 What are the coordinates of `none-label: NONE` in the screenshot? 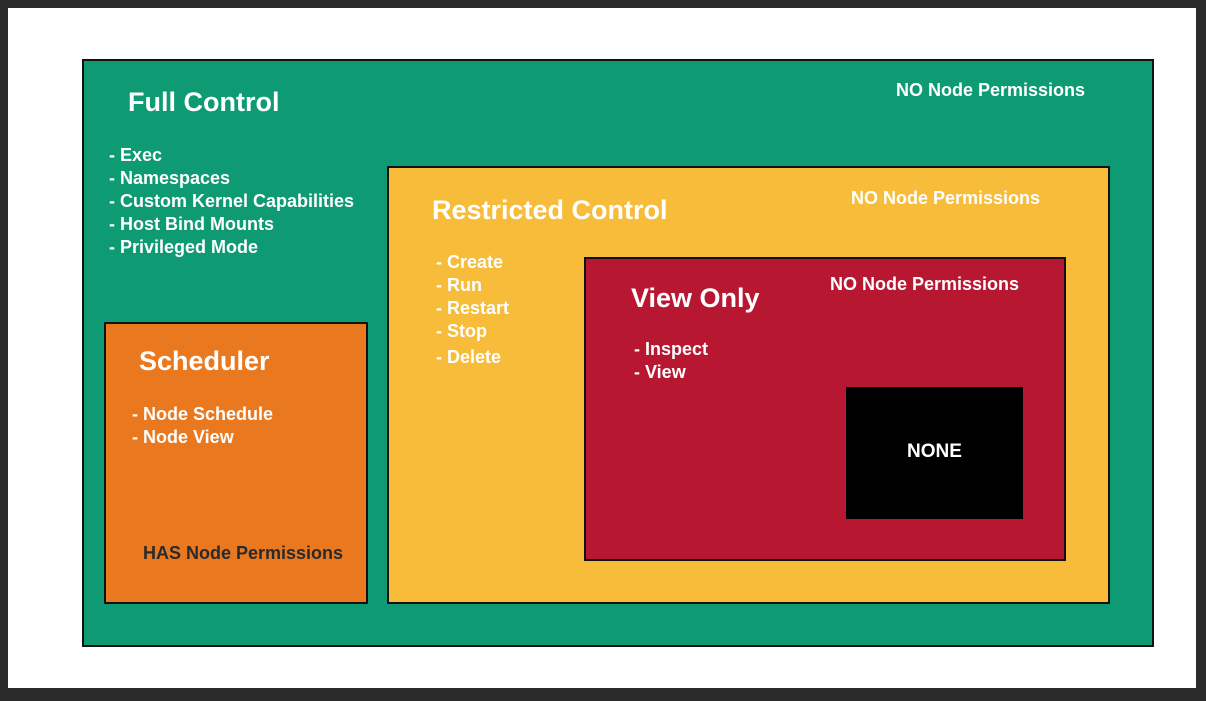 It's located at (934, 451).